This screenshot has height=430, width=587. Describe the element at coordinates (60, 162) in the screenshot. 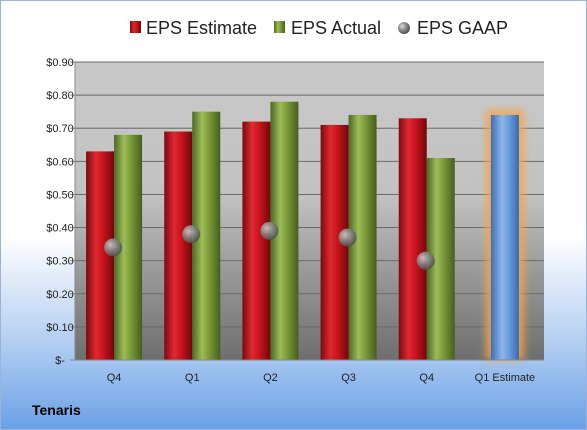

I see `y-tick-label: $0.60` at that location.